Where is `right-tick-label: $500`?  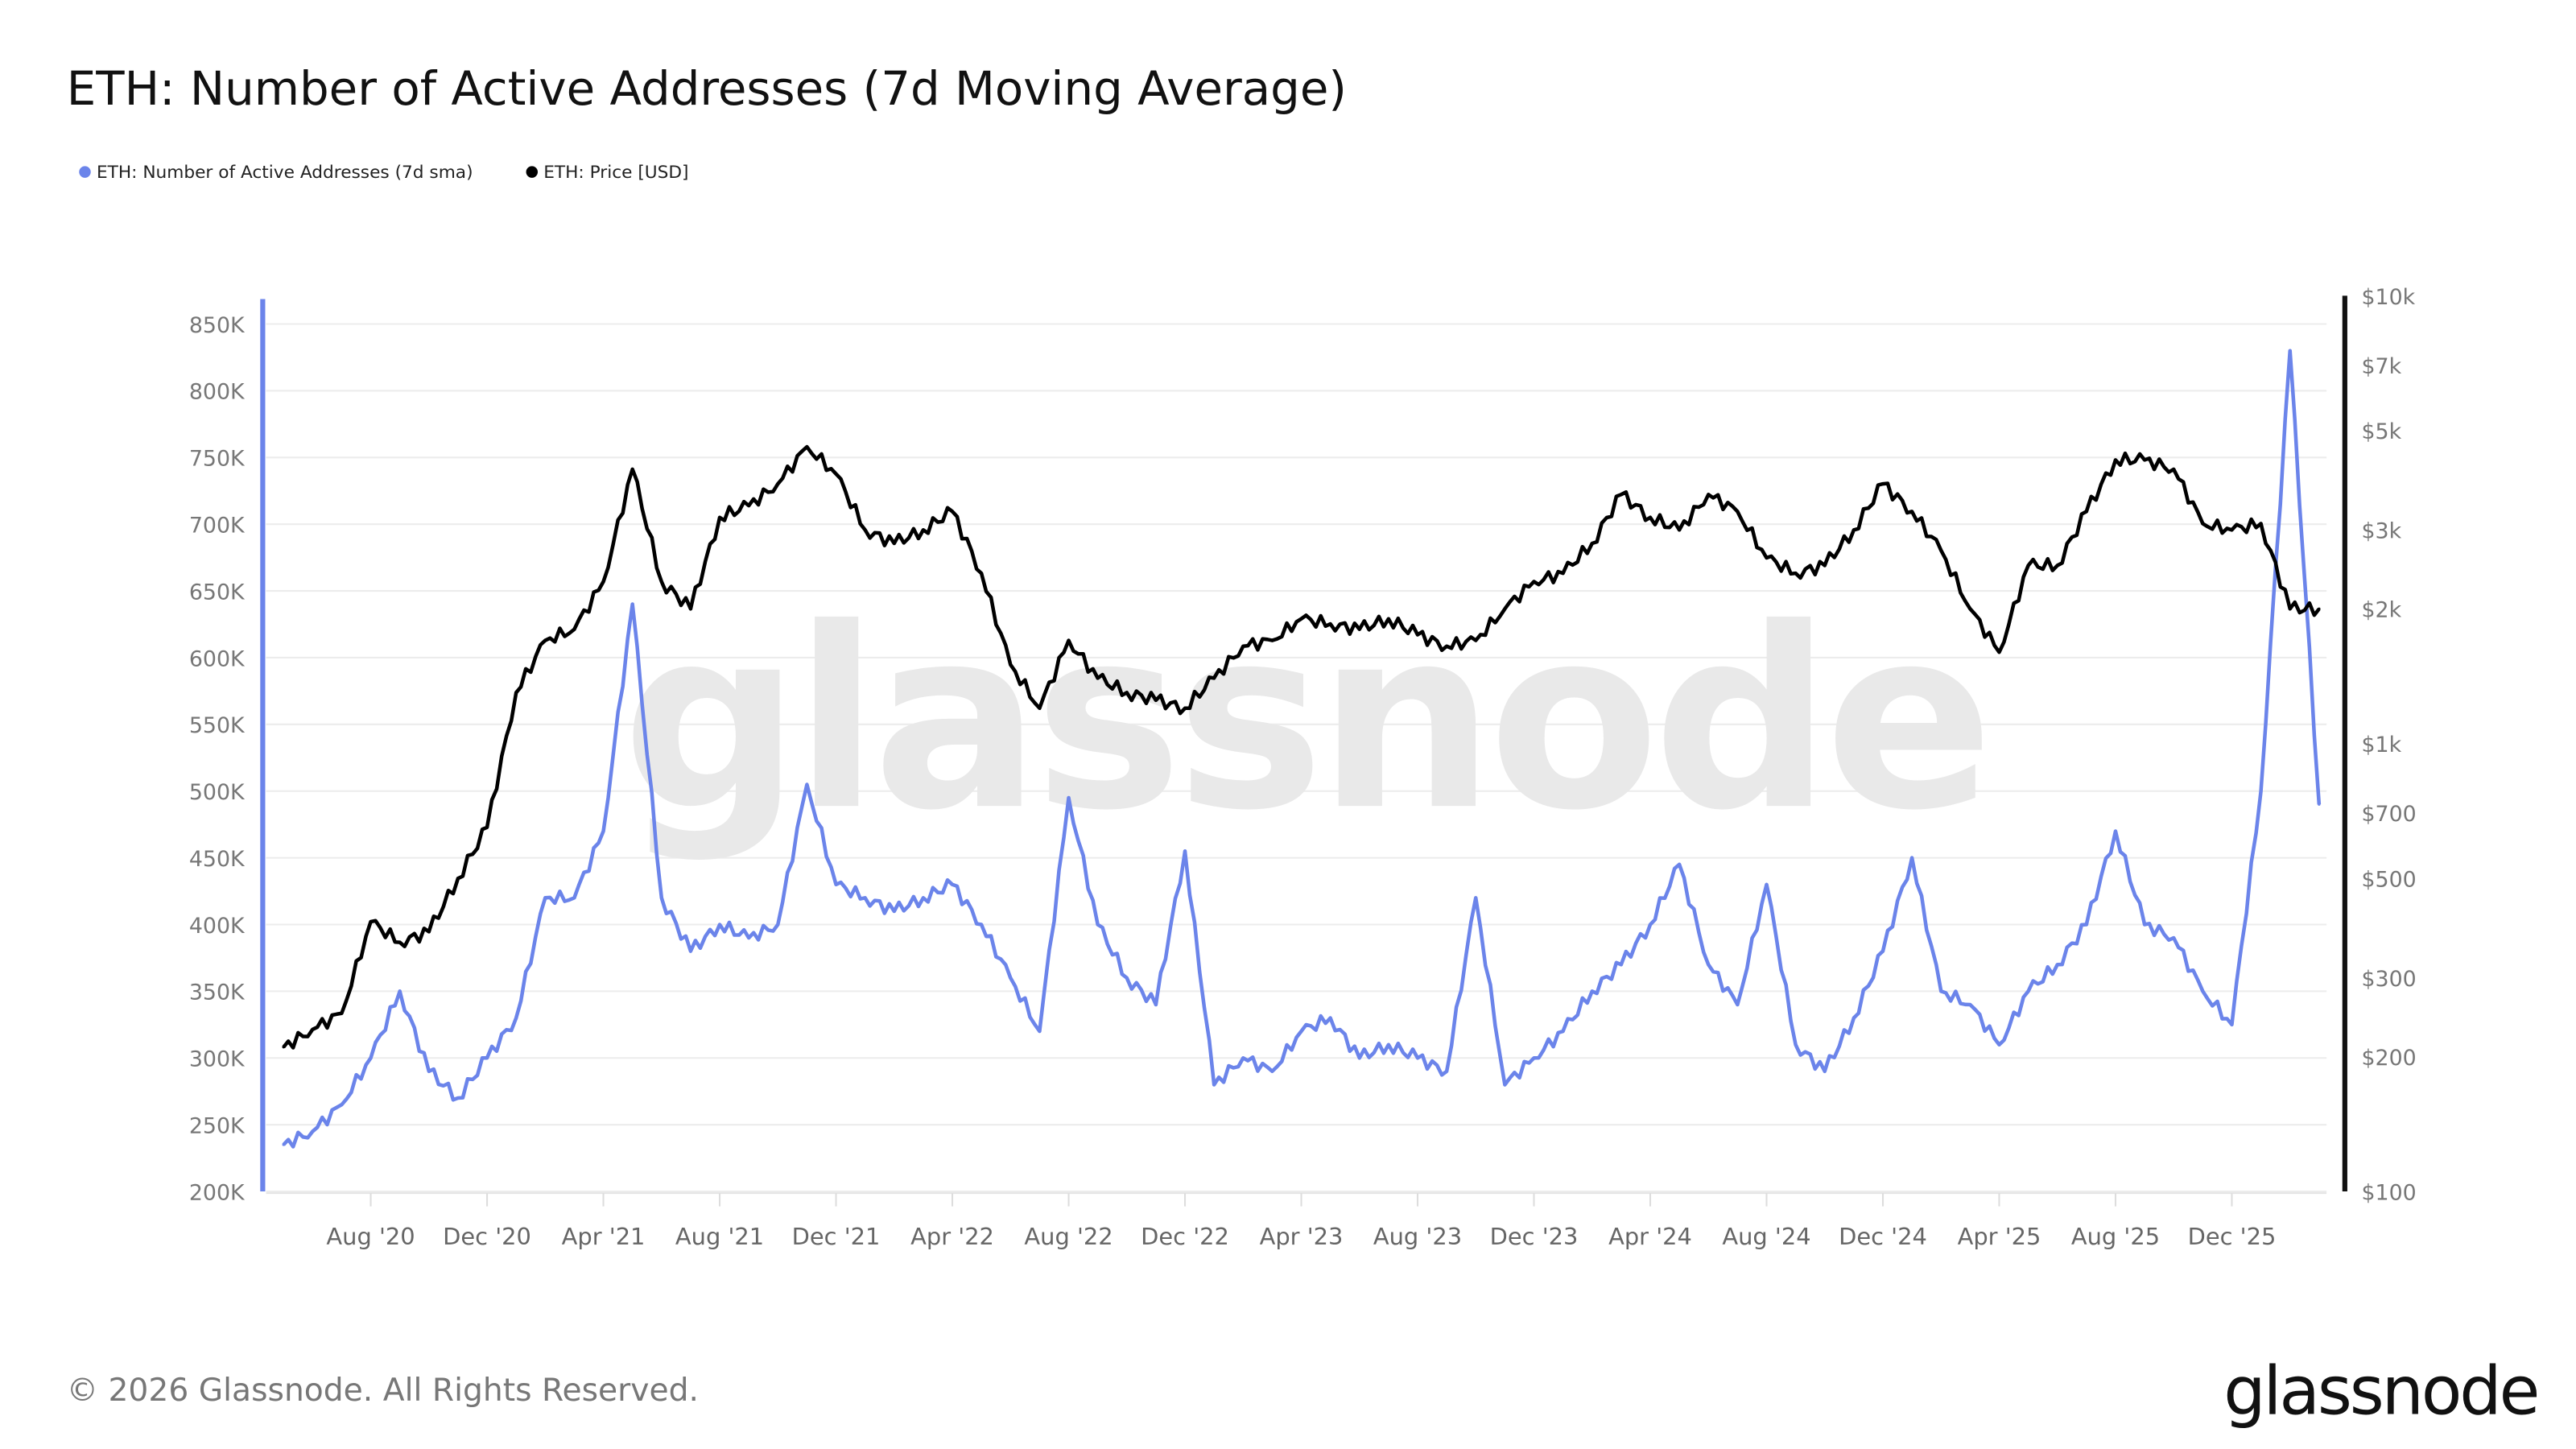 right-tick-label: $500 is located at coordinates (2388, 880).